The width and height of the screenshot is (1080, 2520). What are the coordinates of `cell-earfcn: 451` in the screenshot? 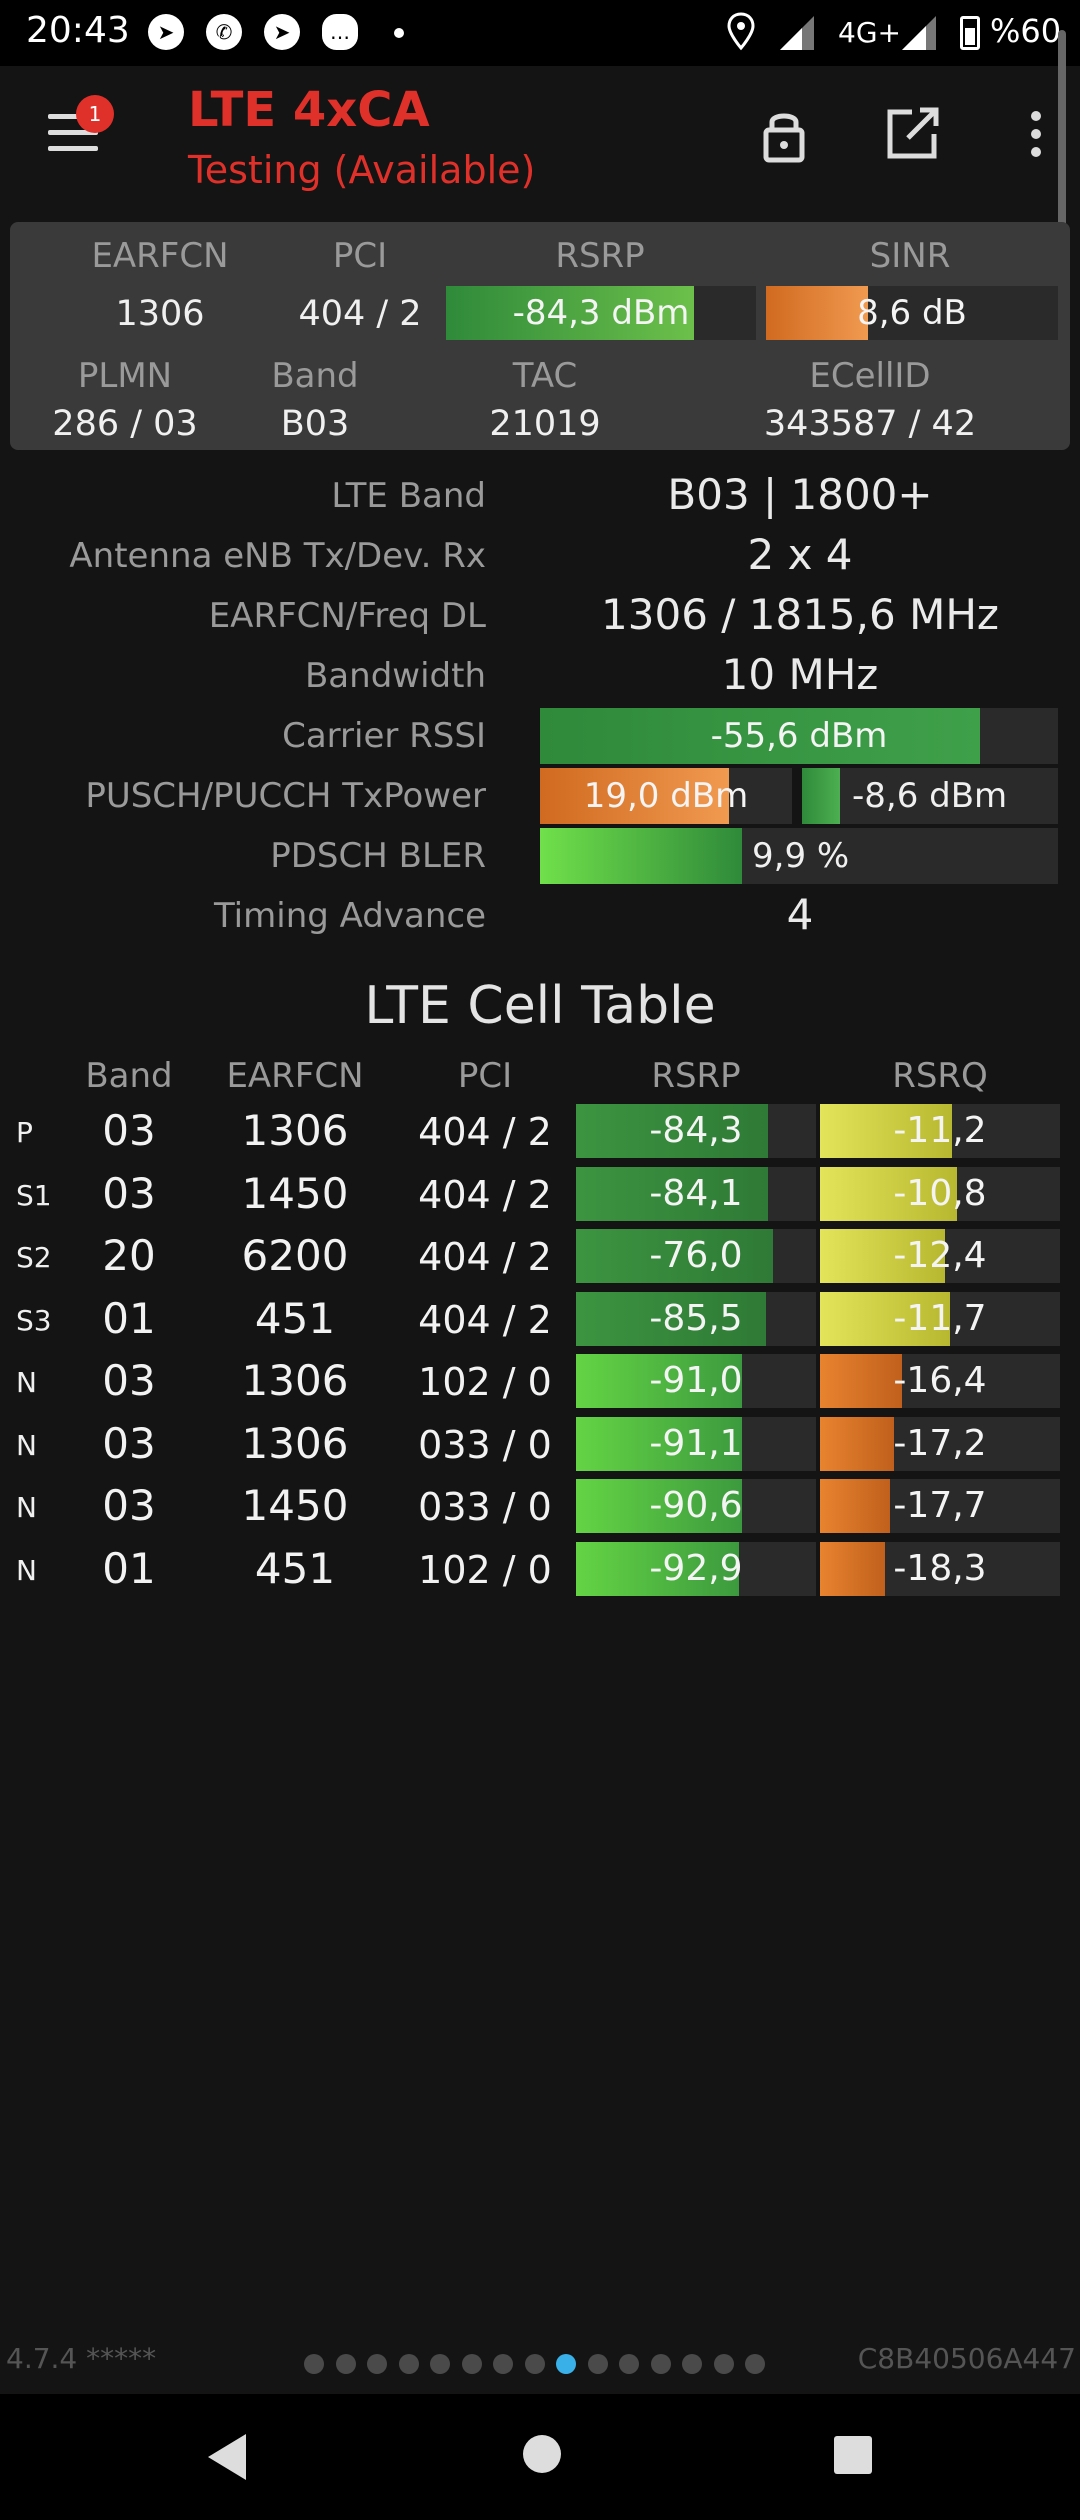 It's located at (295, 1318).